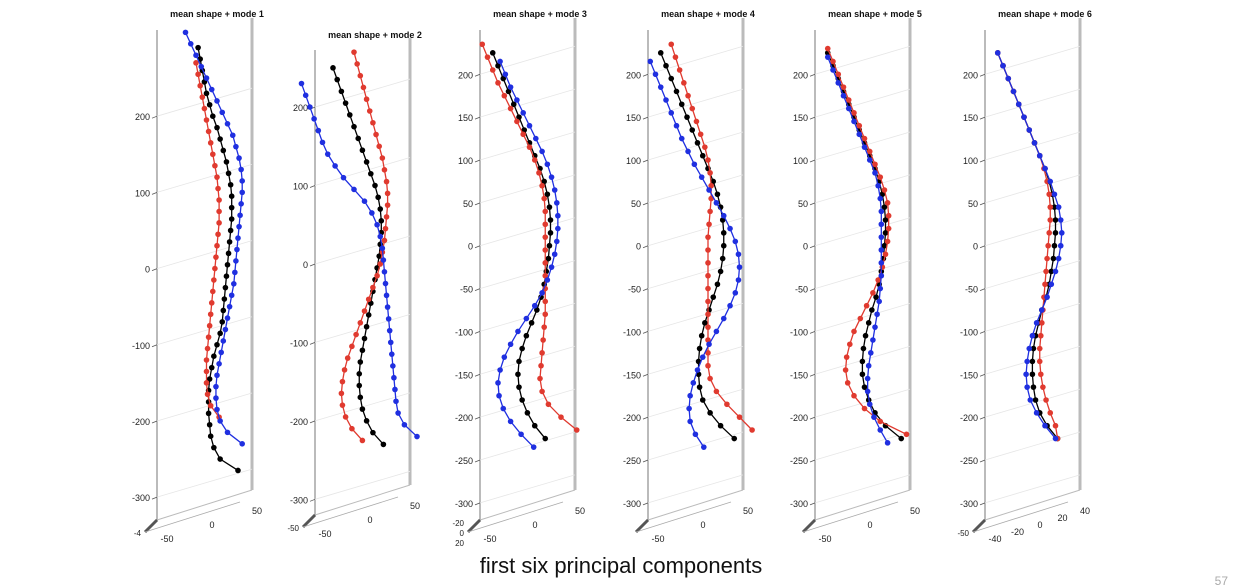 This screenshot has height=588, width=1242. I want to click on floor-edge, so click(1032, 505).